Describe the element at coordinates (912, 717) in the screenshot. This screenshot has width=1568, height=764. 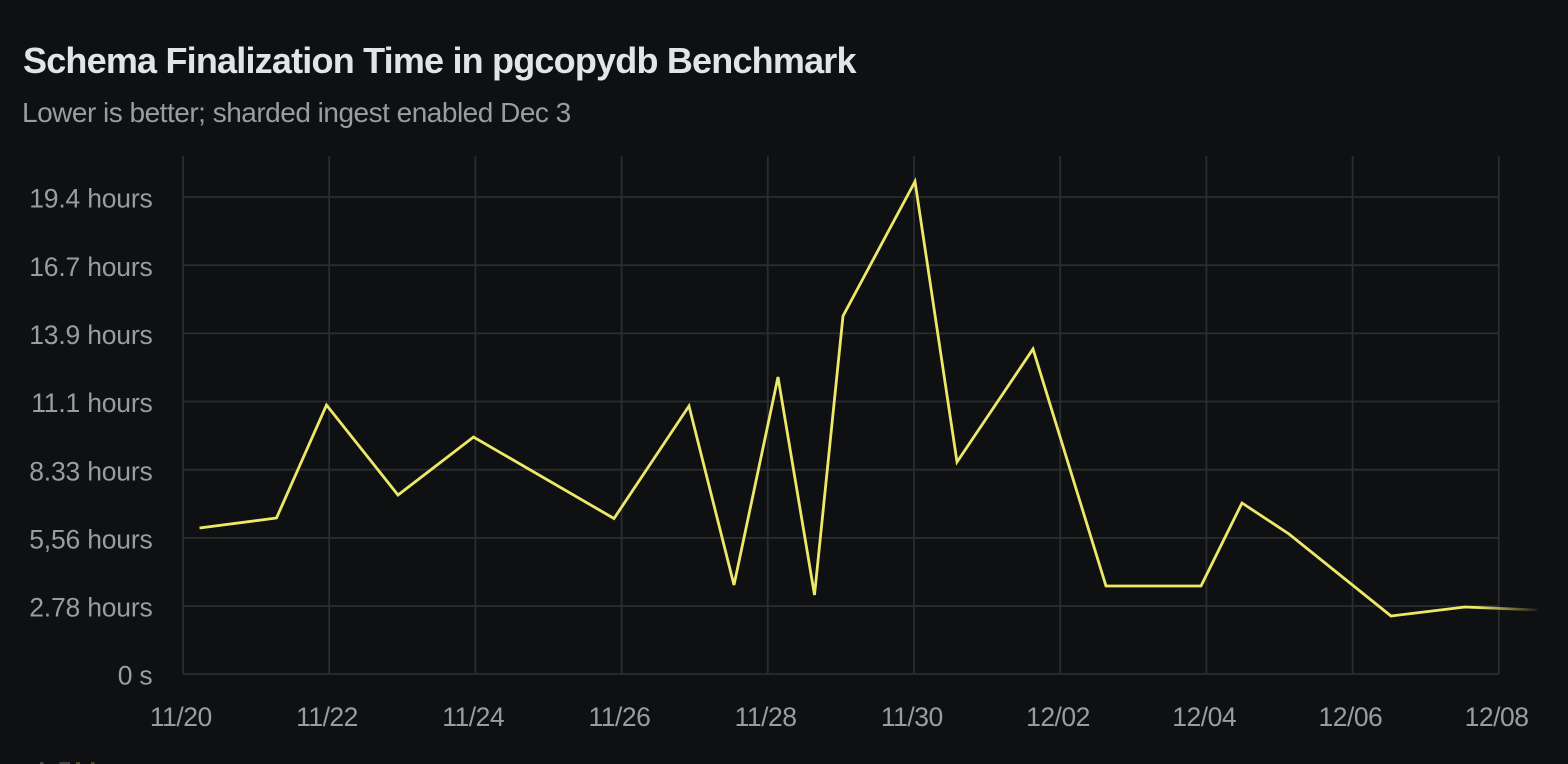
I see `svg-text: 11/30` at that location.